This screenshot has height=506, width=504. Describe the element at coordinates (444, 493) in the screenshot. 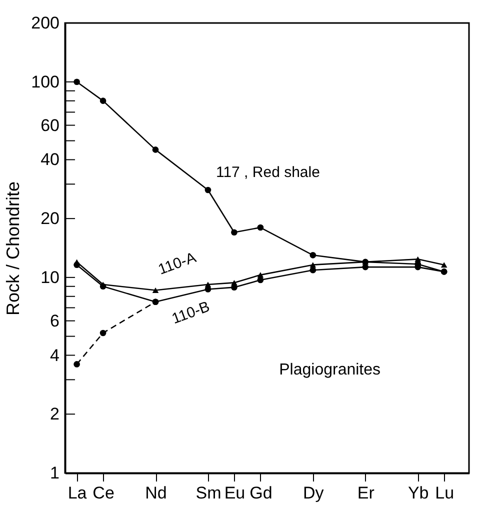

I see `x-tick-label: Lu` at that location.